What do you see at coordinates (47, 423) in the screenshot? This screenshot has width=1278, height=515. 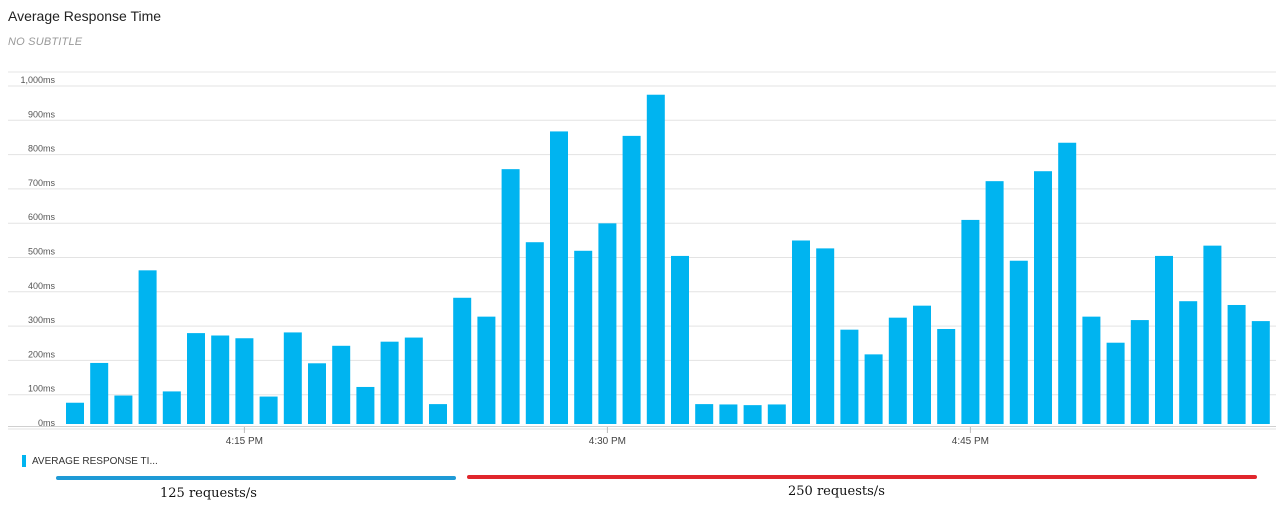 I see `y-tick-label: 0ms` at bounding box center [47, 423].